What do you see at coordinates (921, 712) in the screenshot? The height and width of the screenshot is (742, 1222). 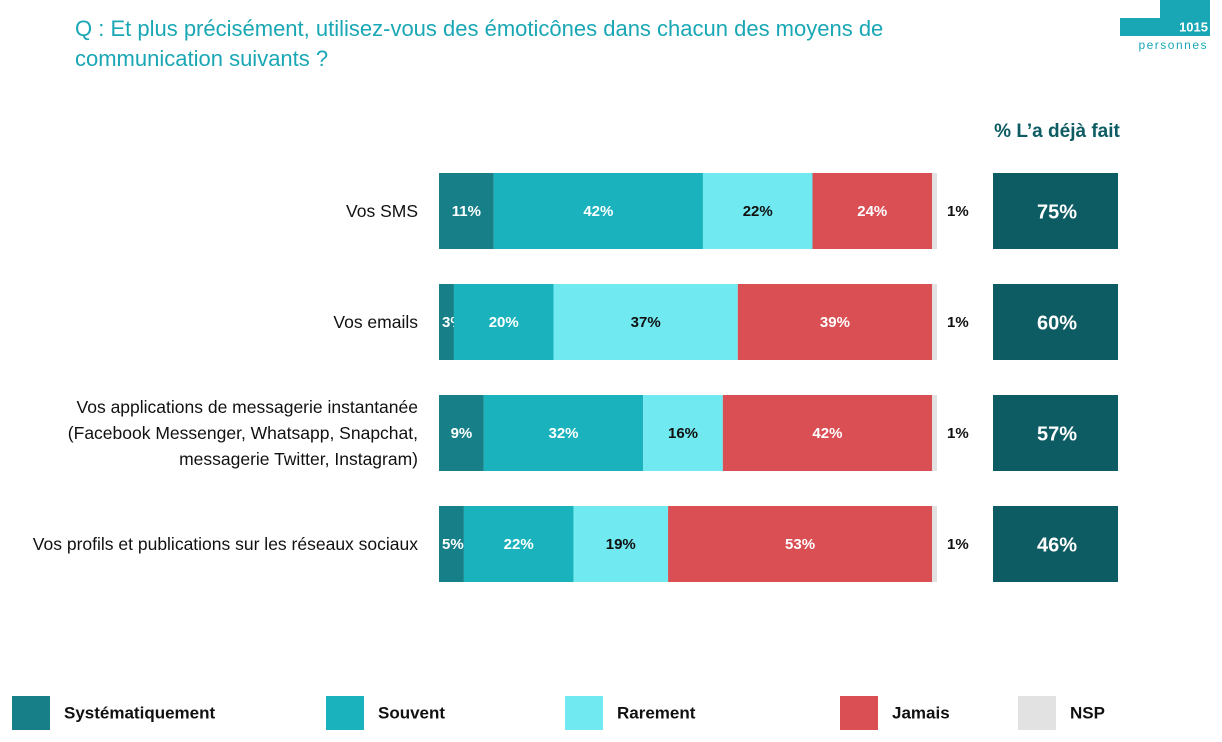 I see `legend-label: Jamais` at bounding box center [921, 712].